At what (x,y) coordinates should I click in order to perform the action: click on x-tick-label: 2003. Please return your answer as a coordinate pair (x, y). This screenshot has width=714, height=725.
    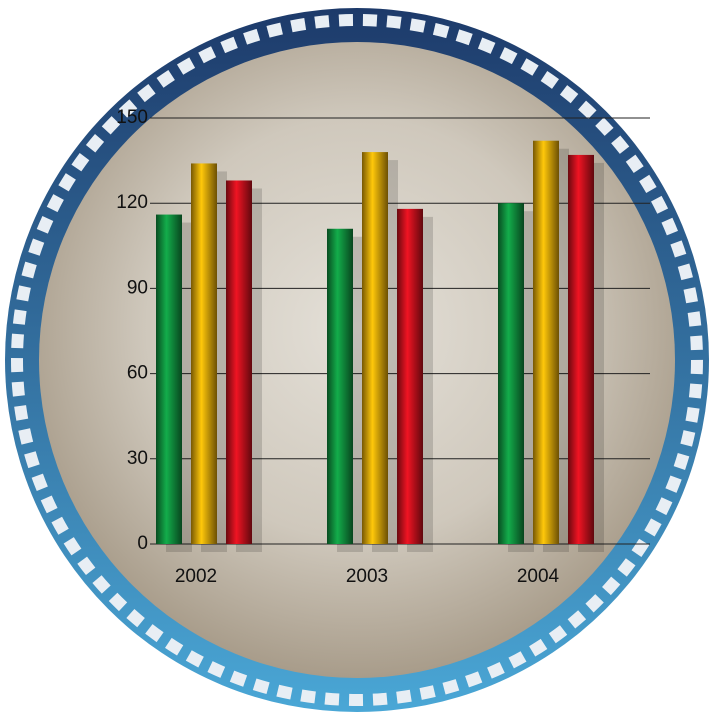
    Looking at the image, I should click on (367, 576).